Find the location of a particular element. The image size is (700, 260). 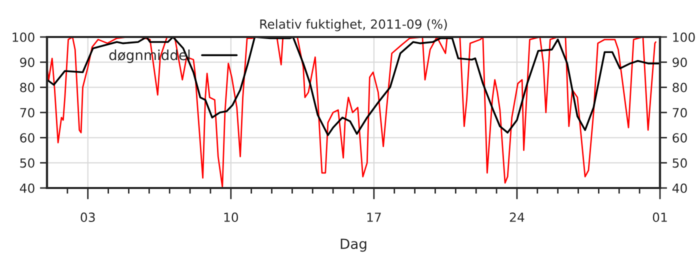

y-tick-label: 60 is located at coordinates (27, 138).